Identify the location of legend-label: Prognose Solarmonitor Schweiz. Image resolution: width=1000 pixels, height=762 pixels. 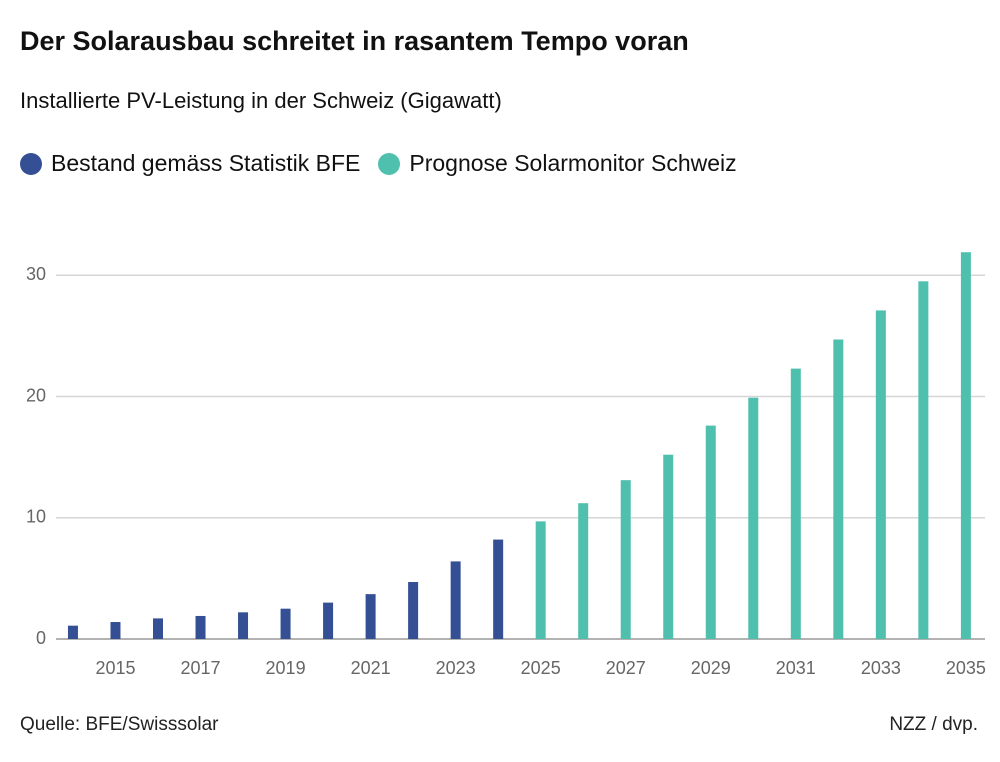
(573, 163).